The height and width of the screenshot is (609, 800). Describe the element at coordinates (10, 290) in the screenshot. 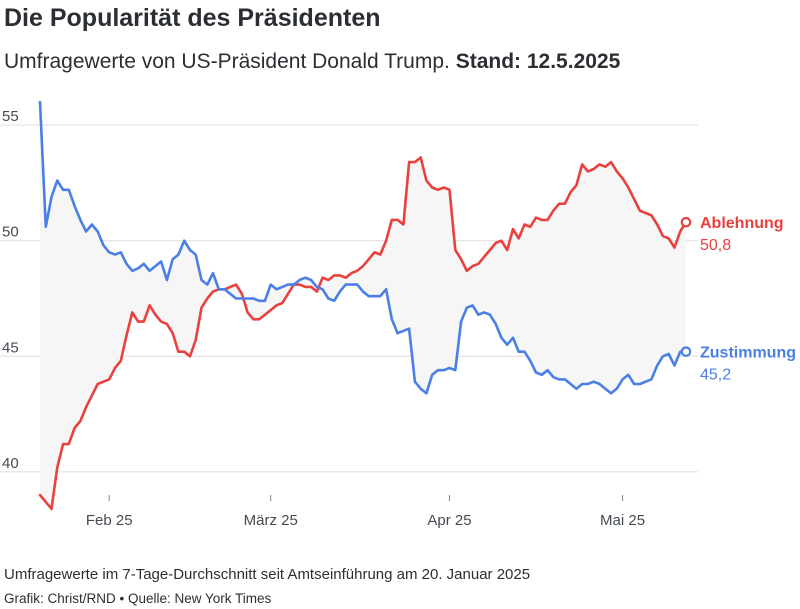

I see `y-axis: 40 45 50 55` at that location.